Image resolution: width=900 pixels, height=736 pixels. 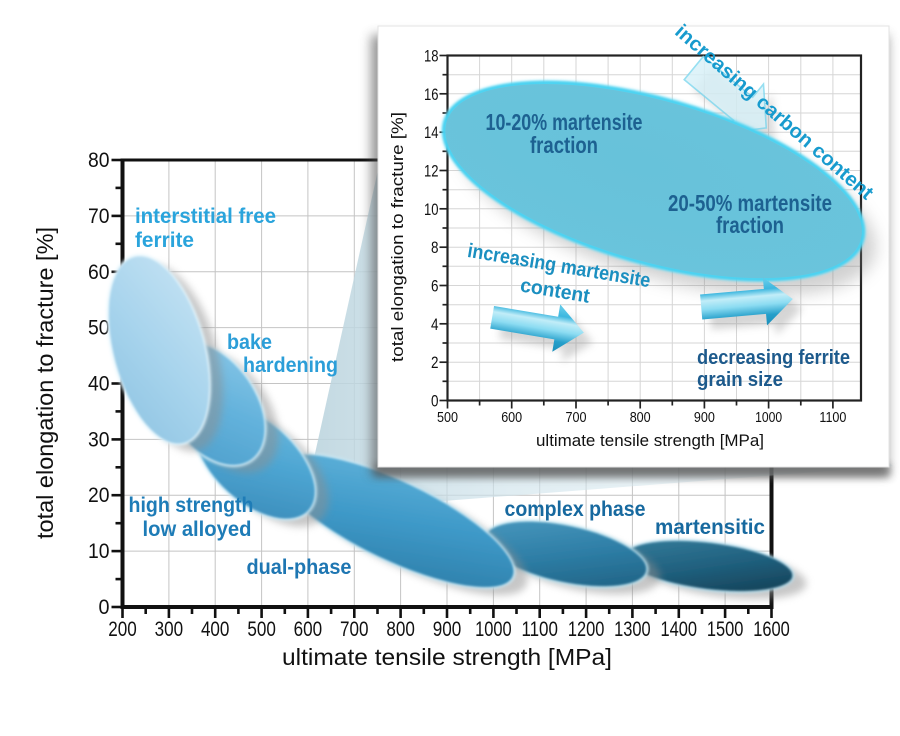 What do you see at coordinates (435, 324) in the screenshot?
I see `svg-text: 4` at bounding box center [435, 324].